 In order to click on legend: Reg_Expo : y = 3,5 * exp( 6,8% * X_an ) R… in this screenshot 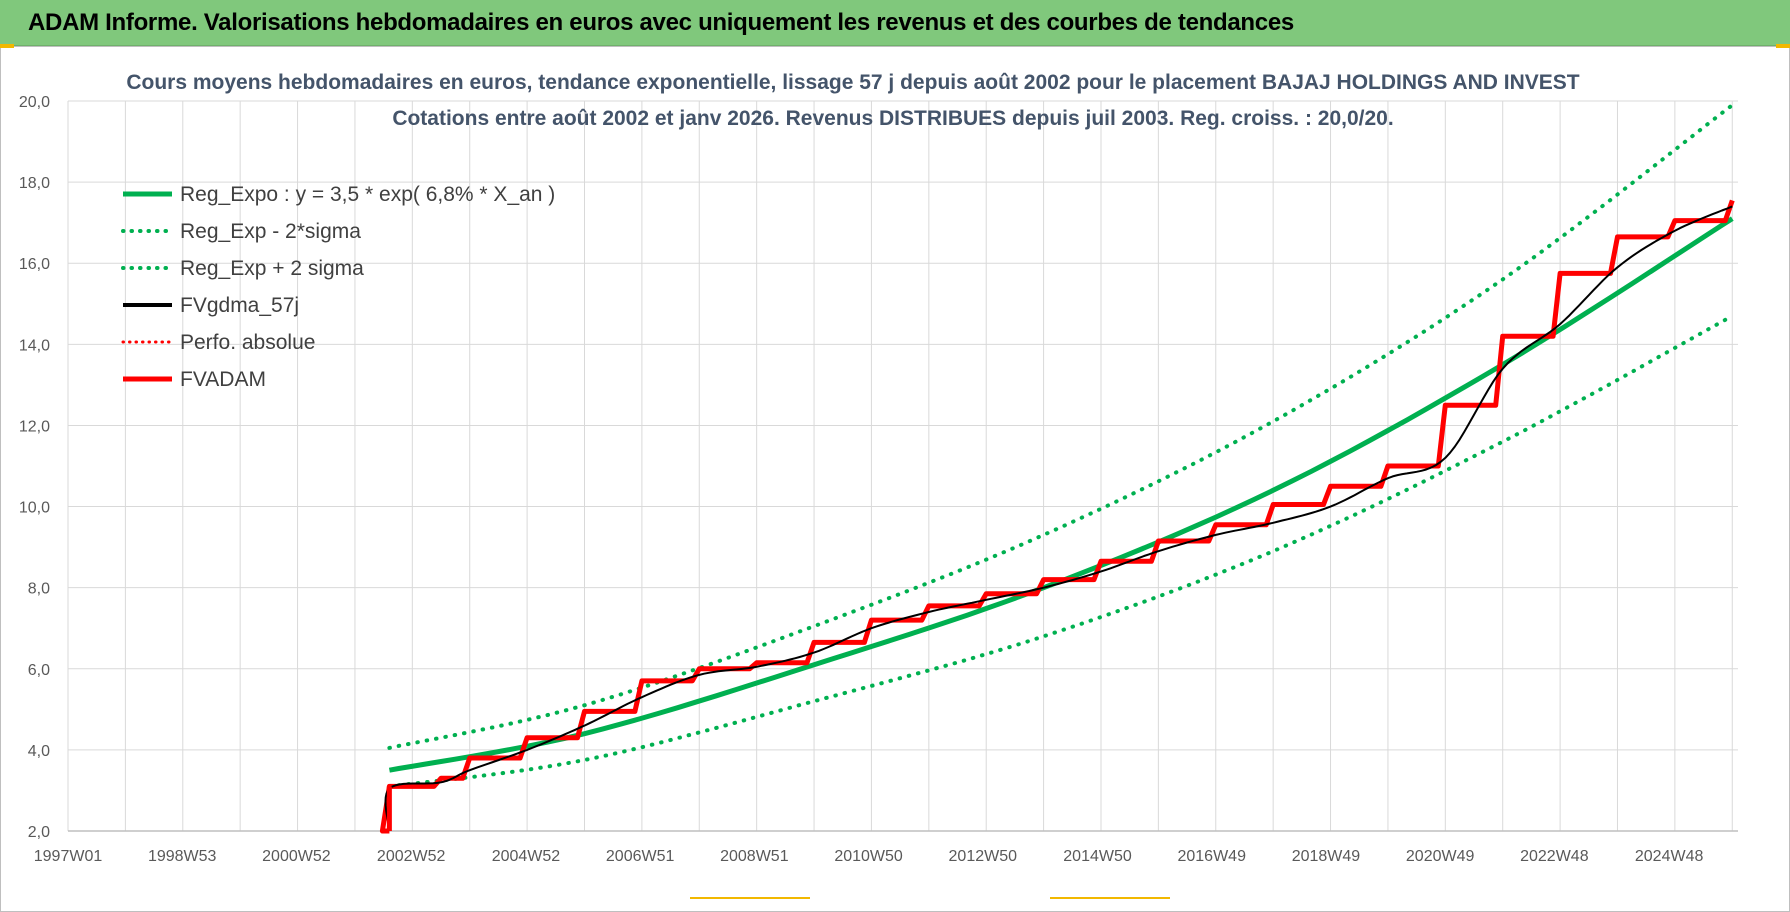, I will do `click(338, 287)`.